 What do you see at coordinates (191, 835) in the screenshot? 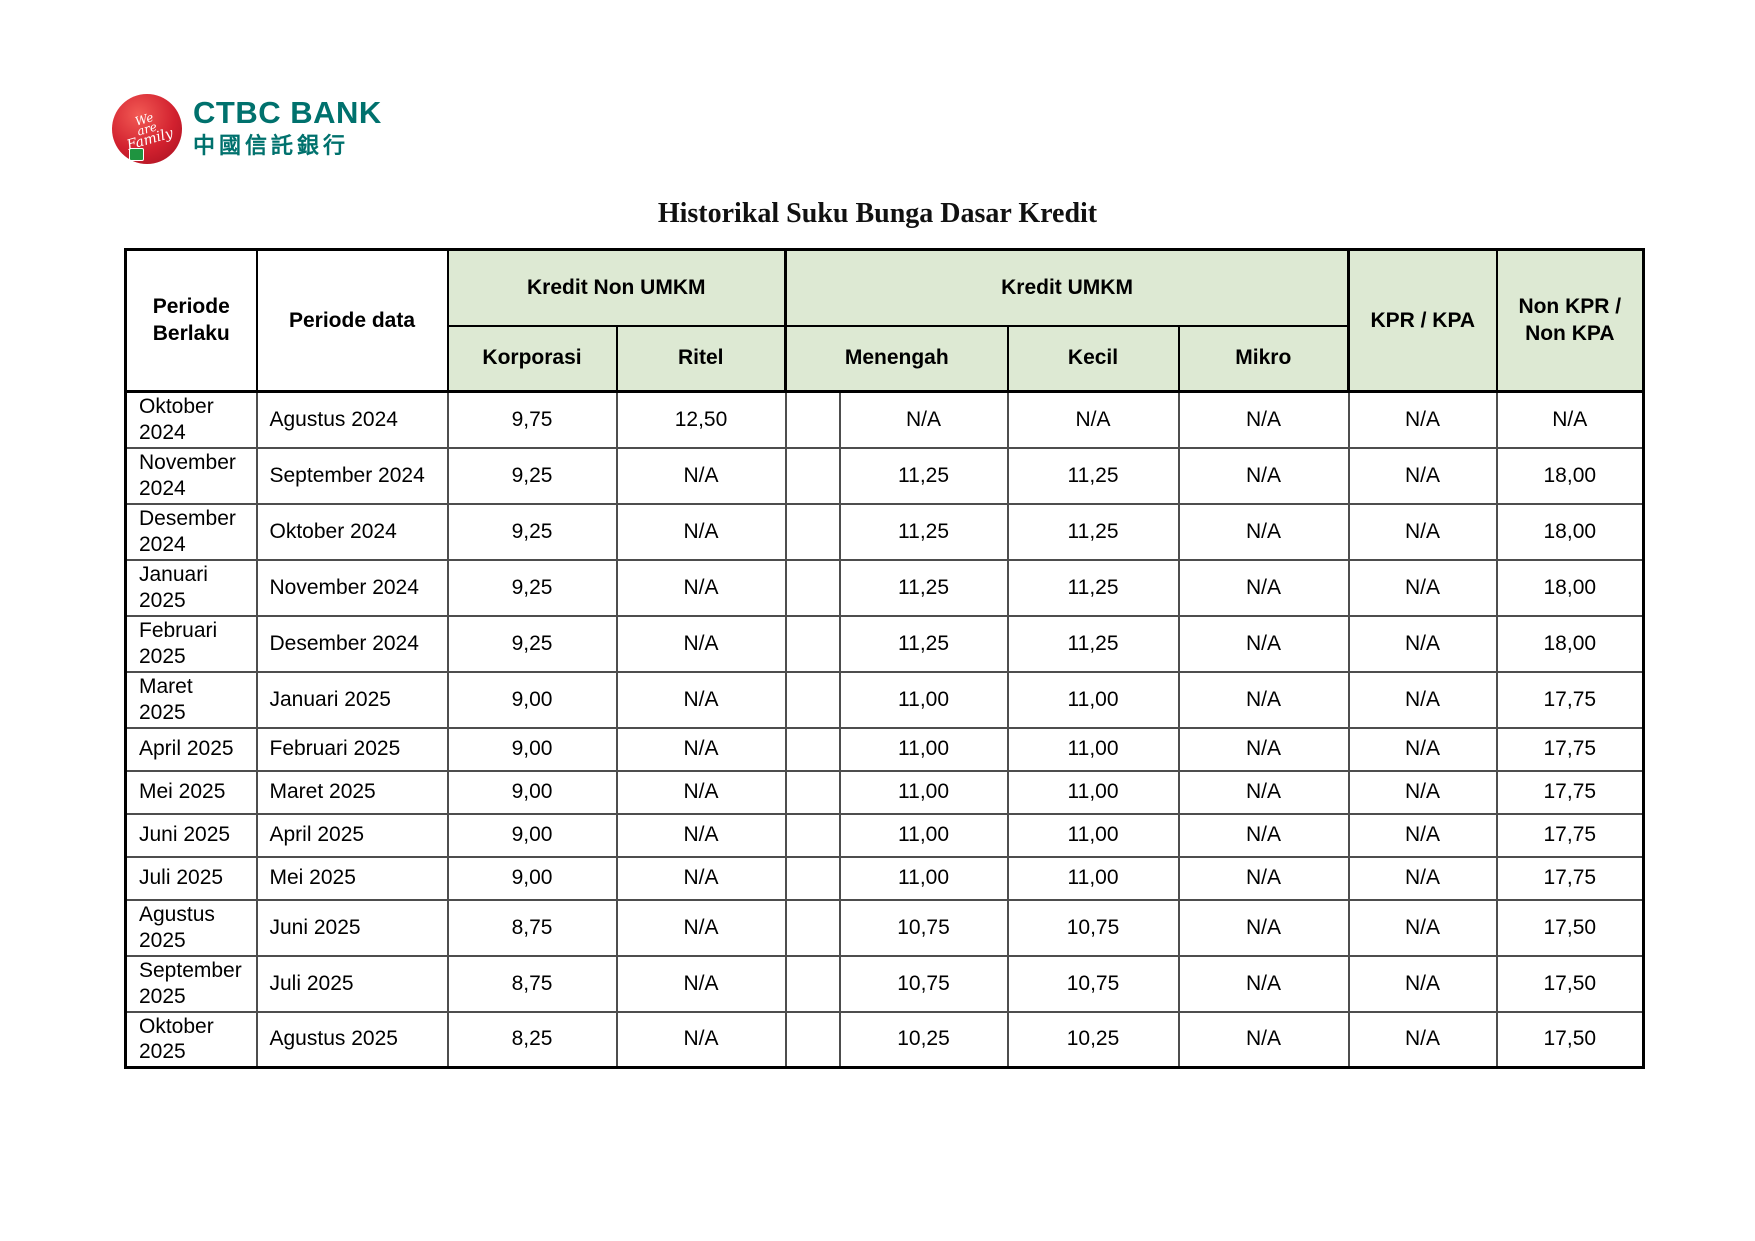
I see `cell-periode-berlaku: Juni 2025` at bounding box center [191, 835].